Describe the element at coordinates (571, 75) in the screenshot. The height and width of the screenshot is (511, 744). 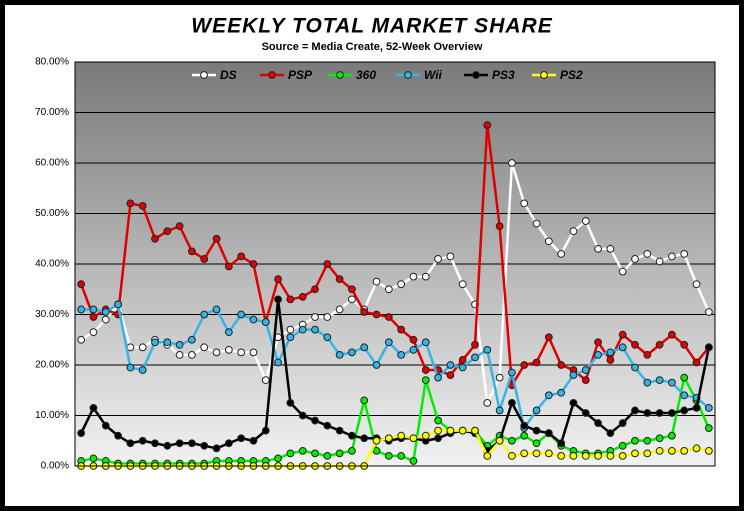
I see `legend-label: PS2` at that location.